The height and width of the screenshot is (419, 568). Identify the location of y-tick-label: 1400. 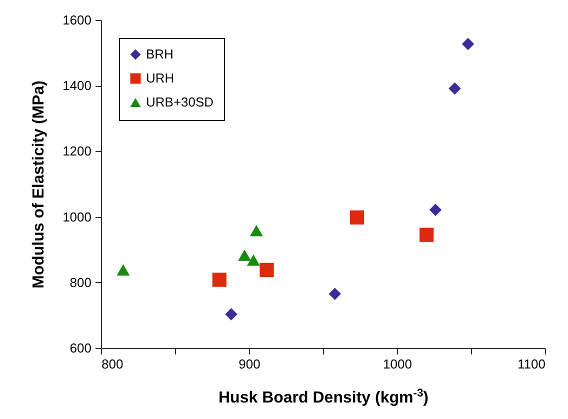
(77, 86).